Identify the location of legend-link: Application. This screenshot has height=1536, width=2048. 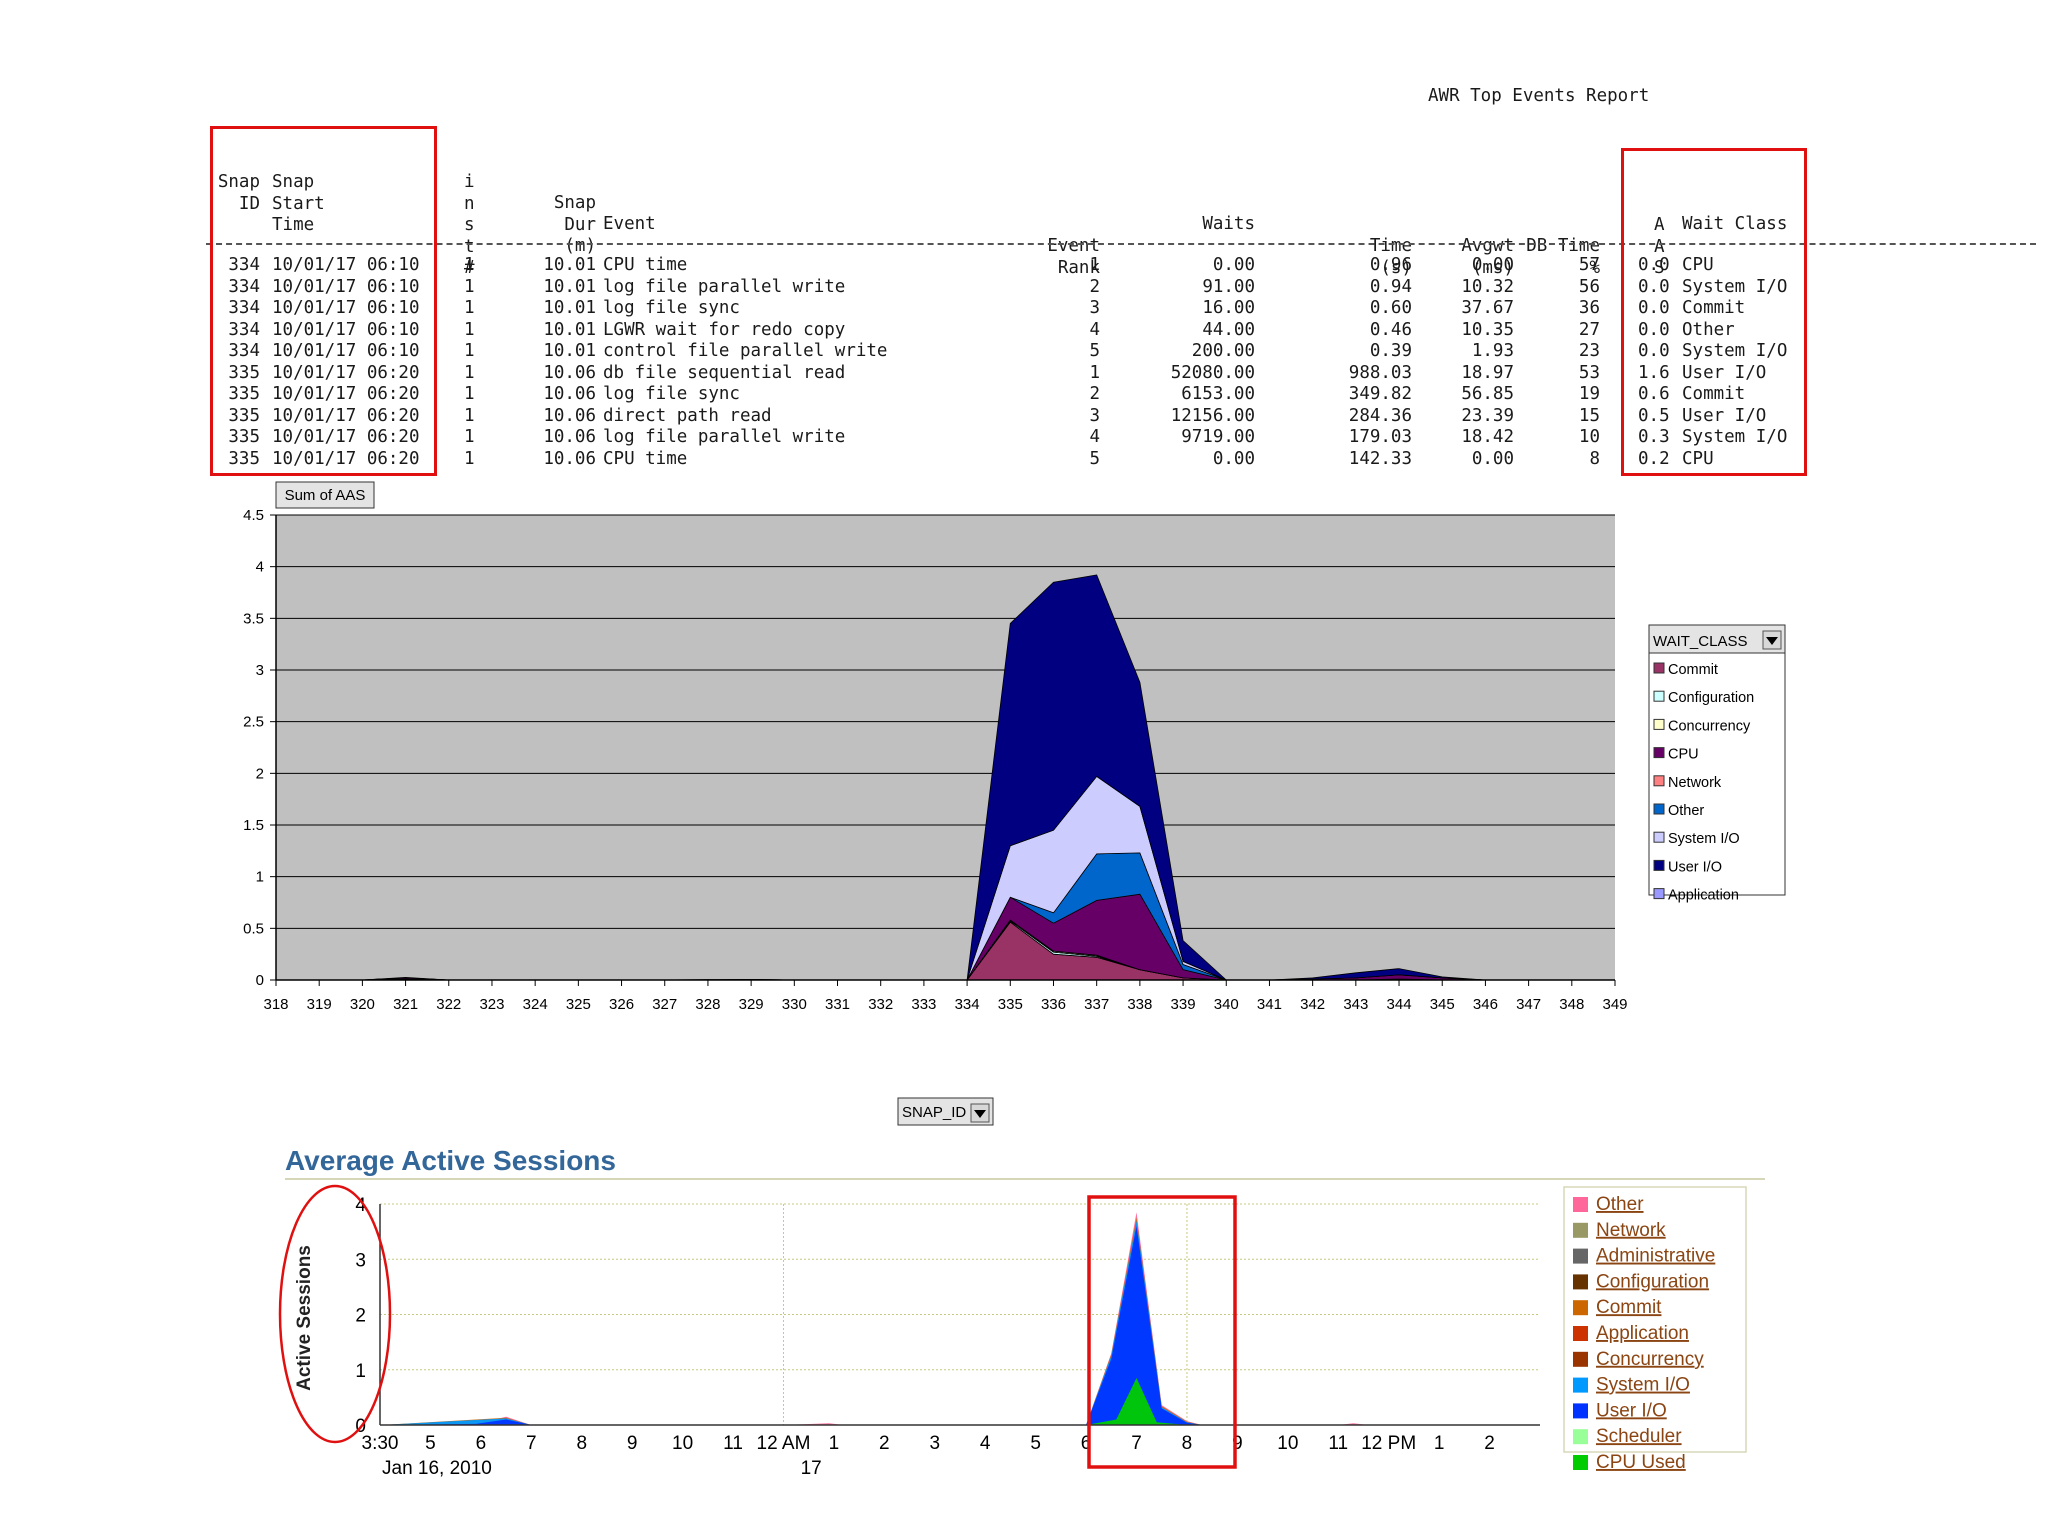
(1642, 1333).